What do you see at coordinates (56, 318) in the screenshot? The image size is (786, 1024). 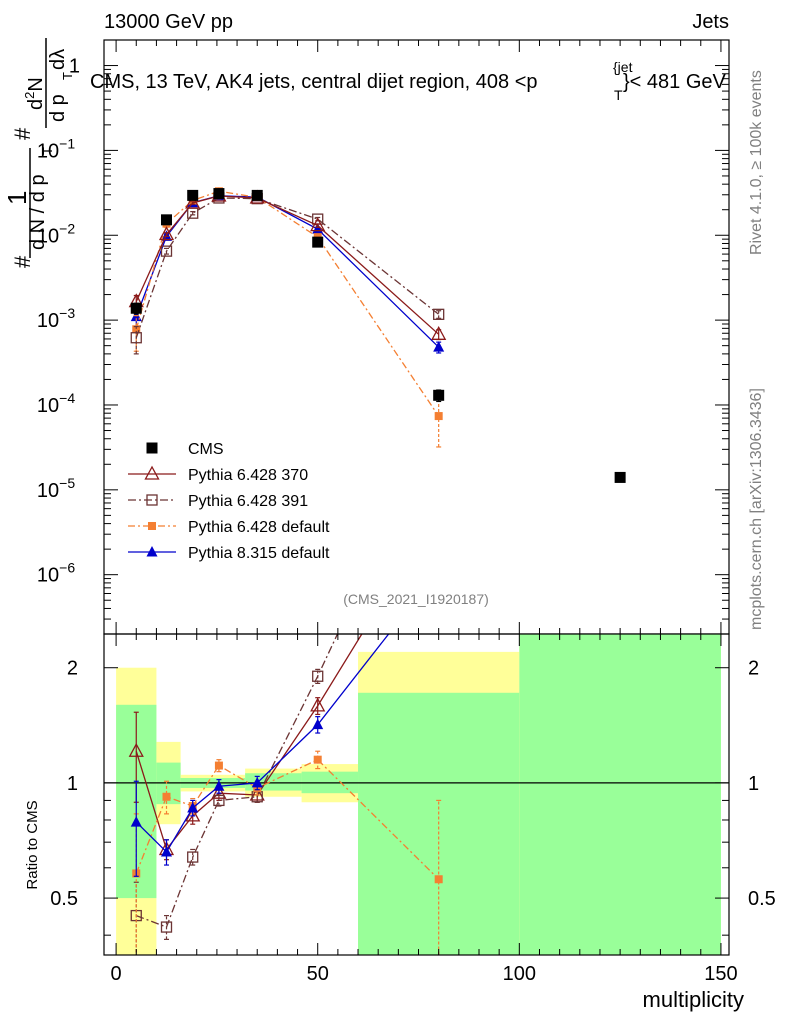 I see `main-ytick-label-3: 10⁻³` at bounding box center [56, 318].